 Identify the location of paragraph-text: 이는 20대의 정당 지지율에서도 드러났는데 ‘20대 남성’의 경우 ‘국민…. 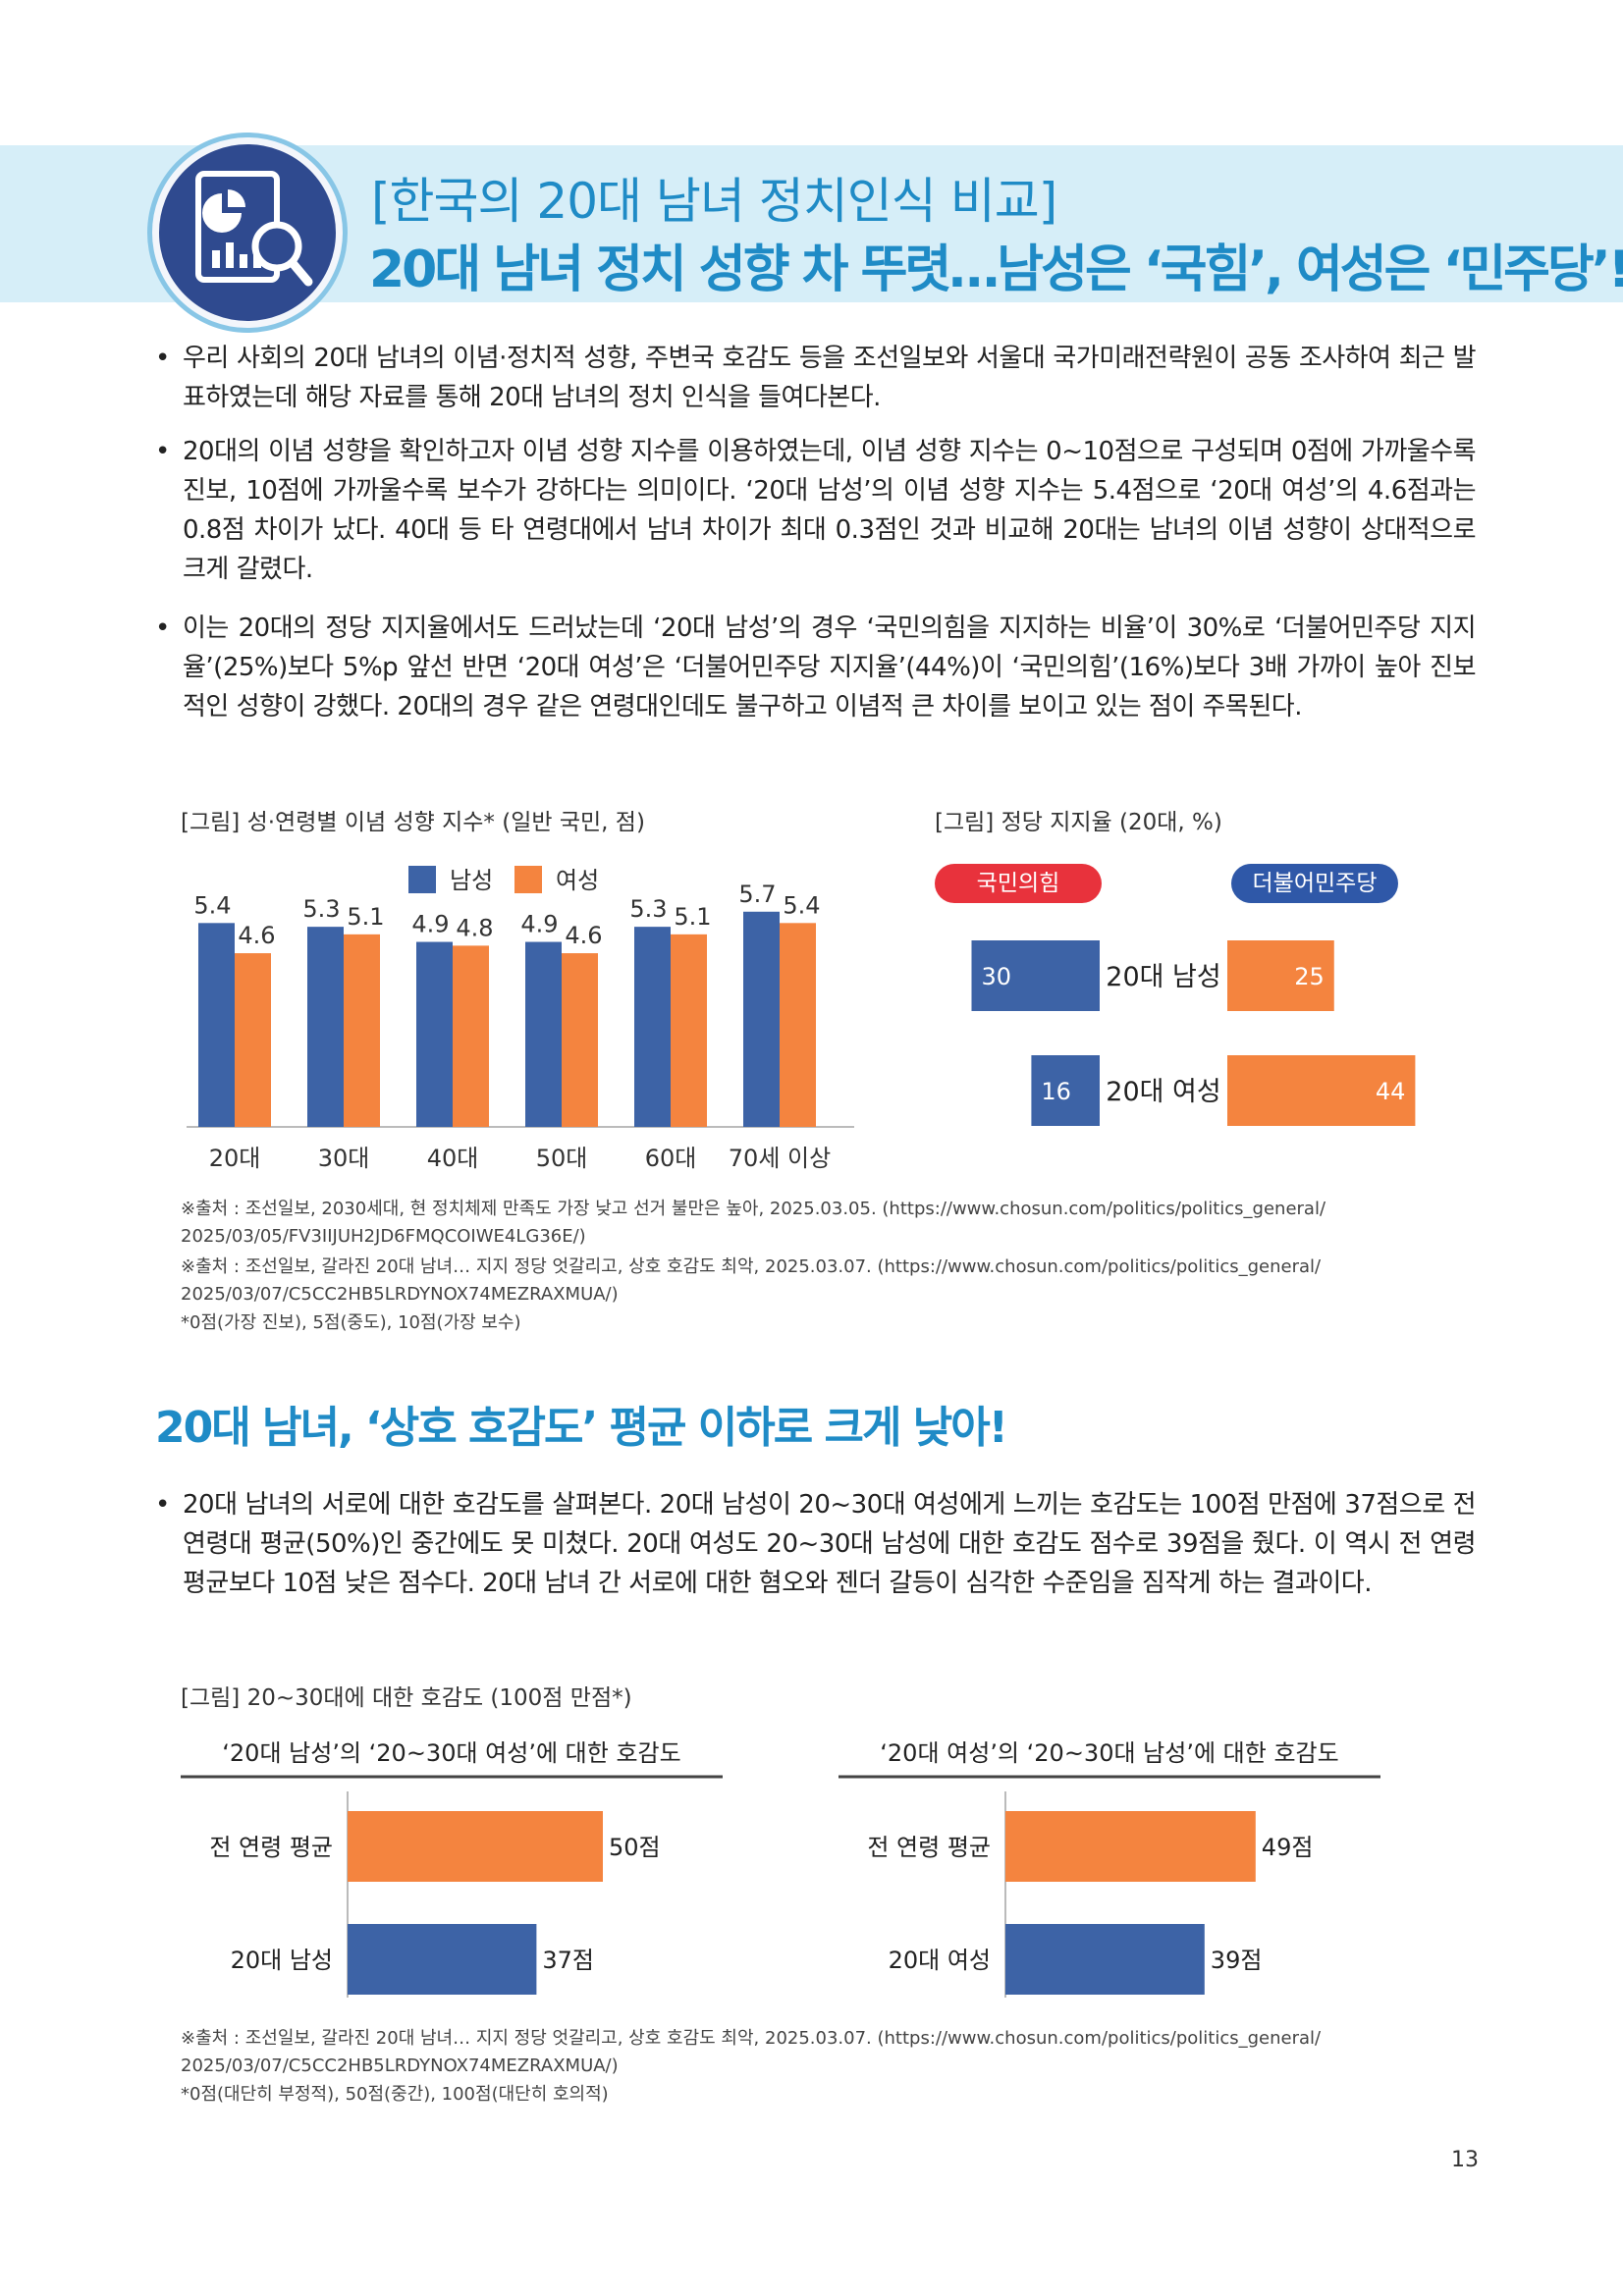
(830, 667).